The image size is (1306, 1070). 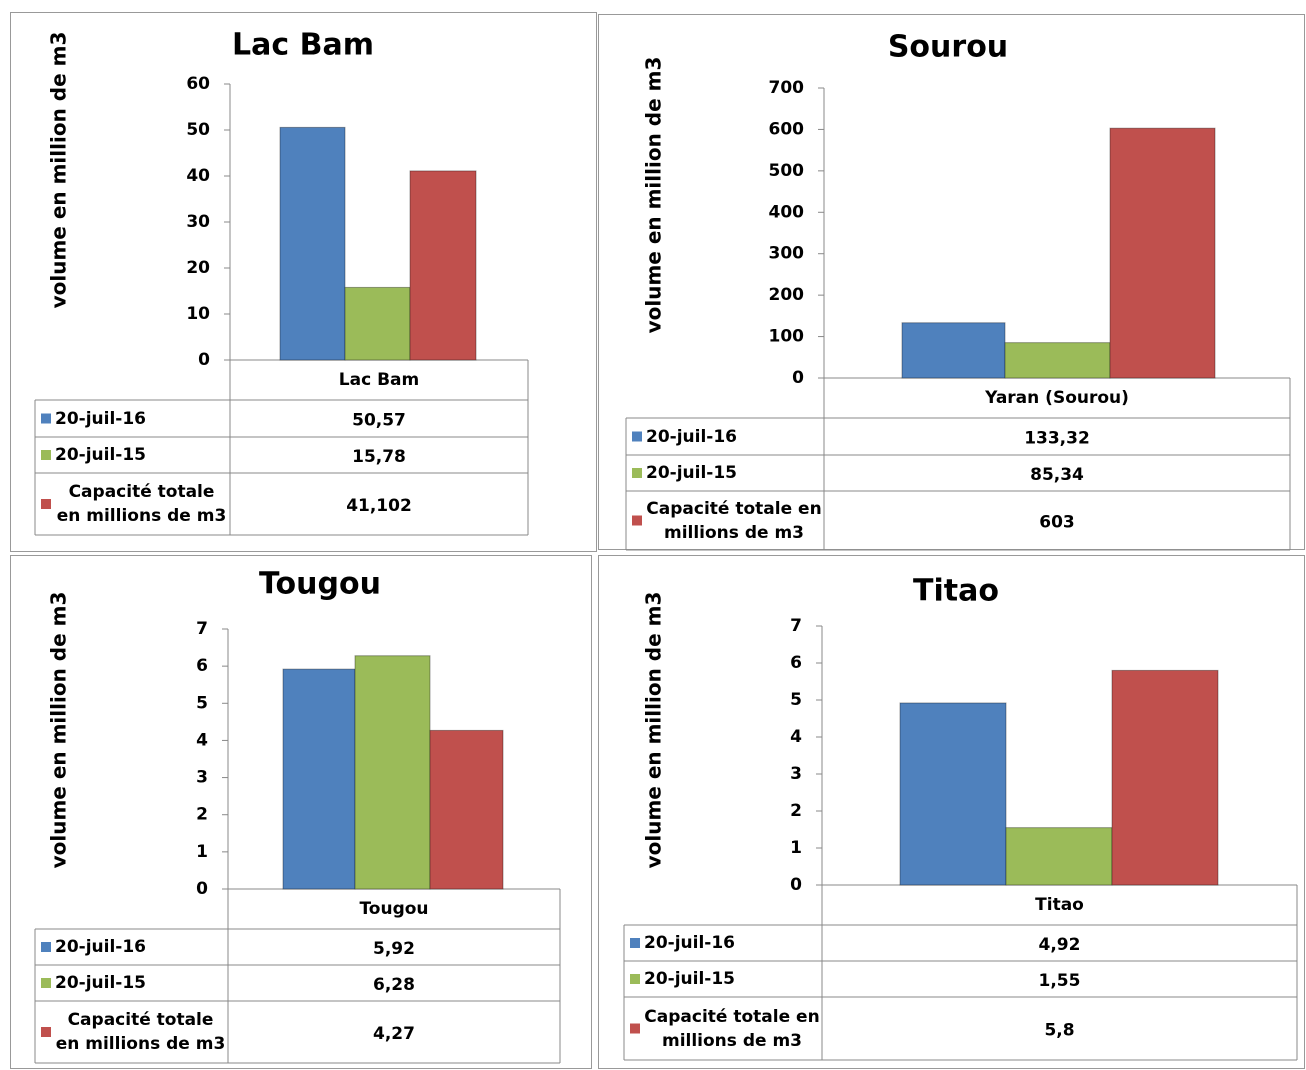 I want to click on data-table-value: 4,27, so click(x=394, y=1034).